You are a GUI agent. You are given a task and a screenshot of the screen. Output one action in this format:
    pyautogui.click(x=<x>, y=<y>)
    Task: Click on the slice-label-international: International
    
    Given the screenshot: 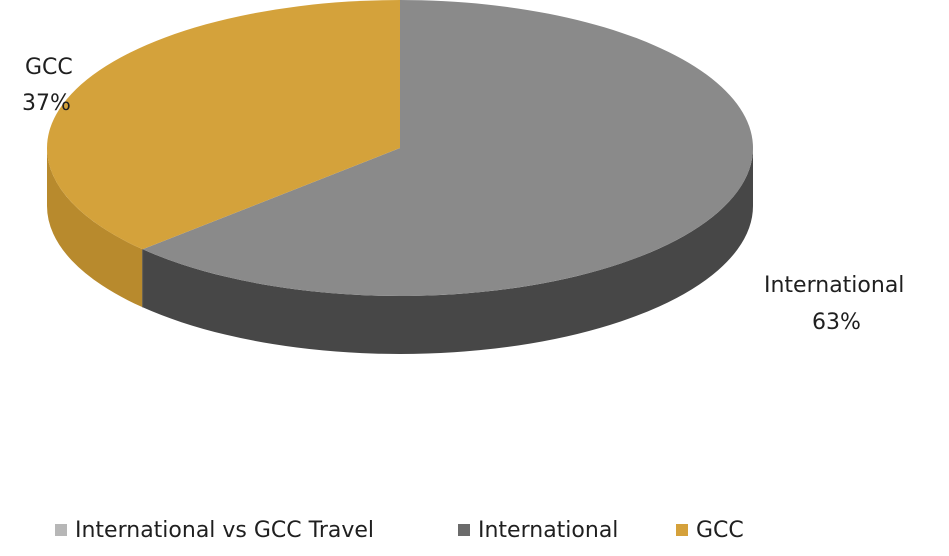 What is the action you would take?
    pyautogui.click(x=834, y=285)
    